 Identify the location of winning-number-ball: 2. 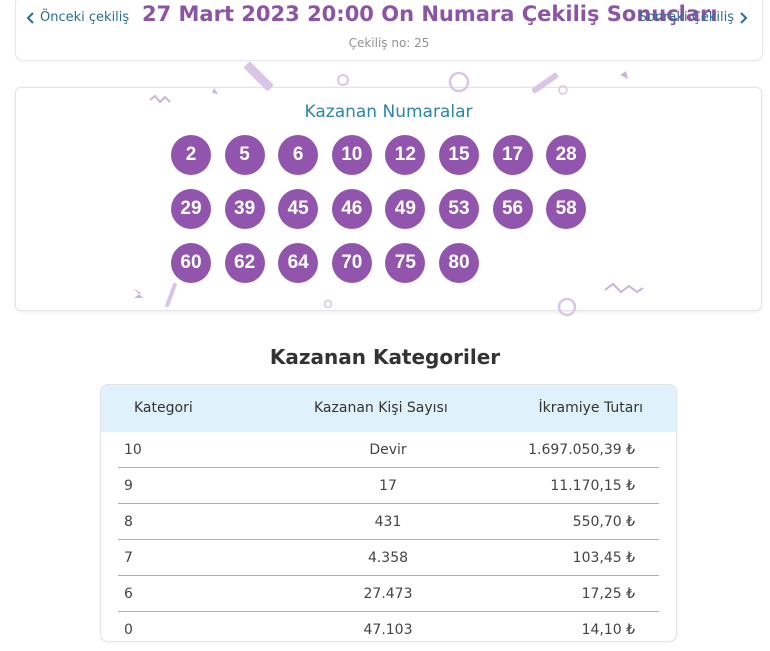
(191, 155).